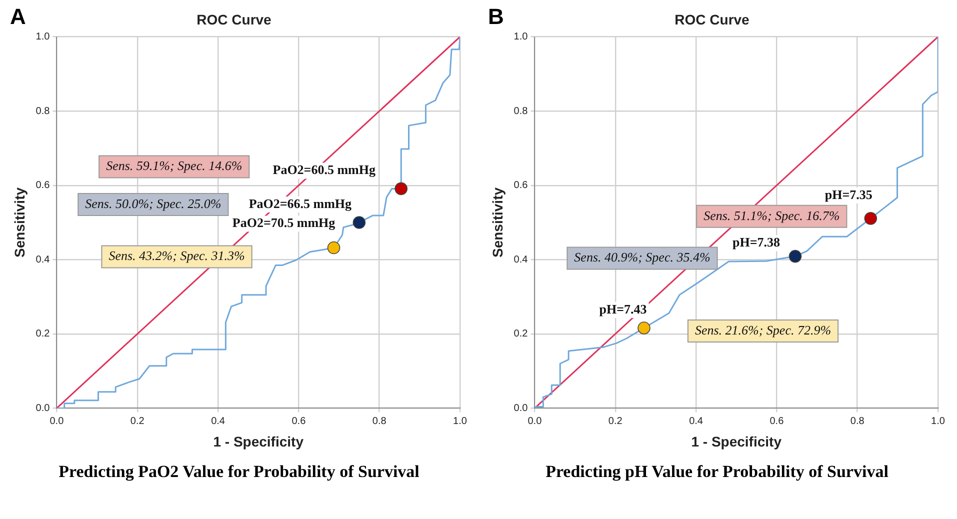  What do you see at coordinates (176, 256) in the screenshot?
I see `annotation: Sens. 43.2%; Spec. 31.3%` at bounding box center [176, 256].